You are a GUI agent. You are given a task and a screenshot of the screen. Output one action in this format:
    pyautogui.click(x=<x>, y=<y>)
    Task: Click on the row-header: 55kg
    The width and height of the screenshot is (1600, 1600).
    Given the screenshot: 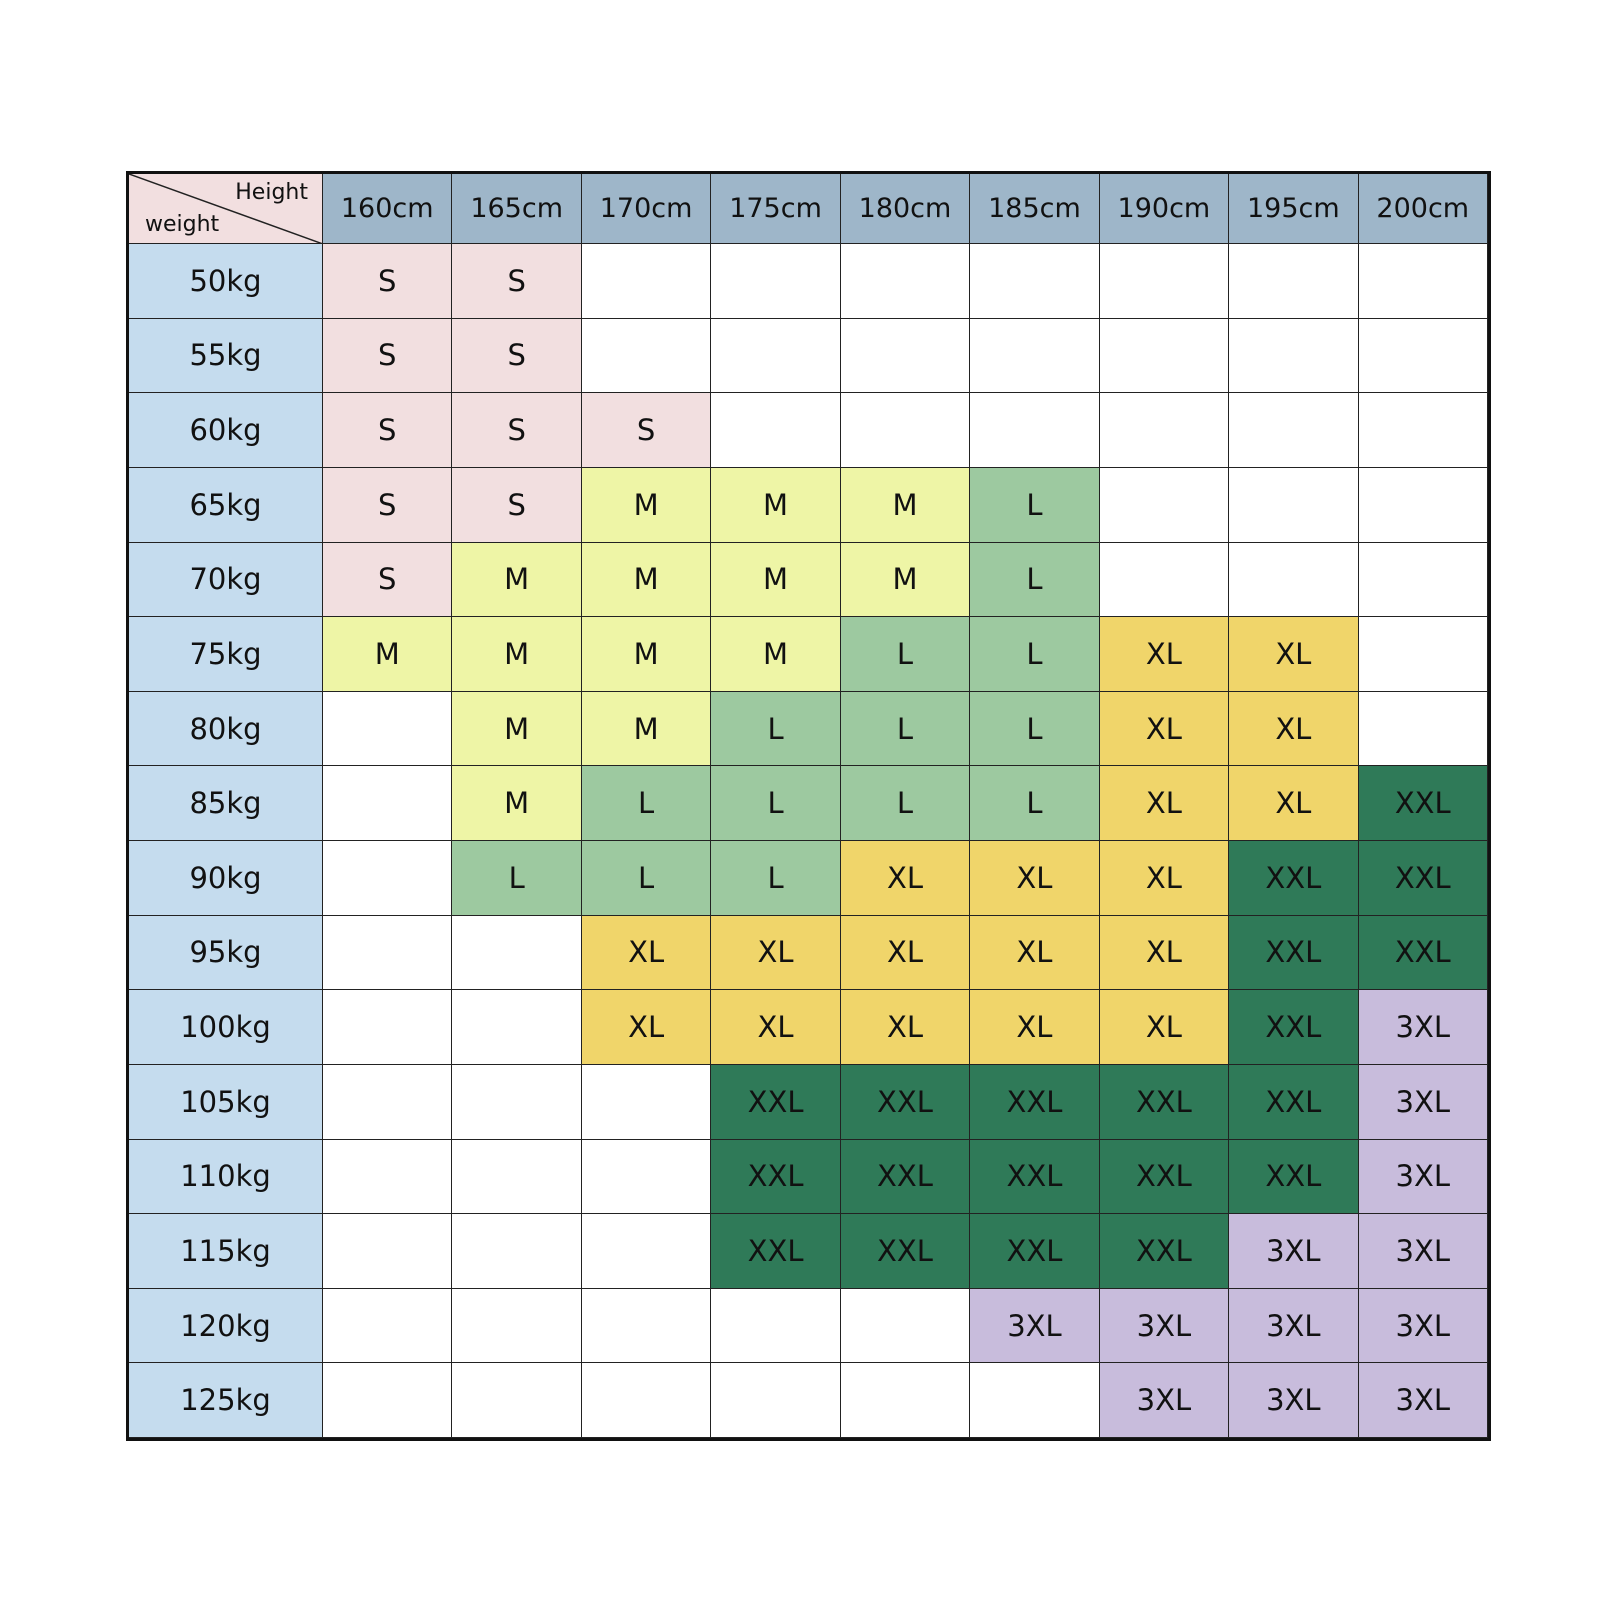 What is the action you would take?
    pyautogui.click(x=226, y=356)
    